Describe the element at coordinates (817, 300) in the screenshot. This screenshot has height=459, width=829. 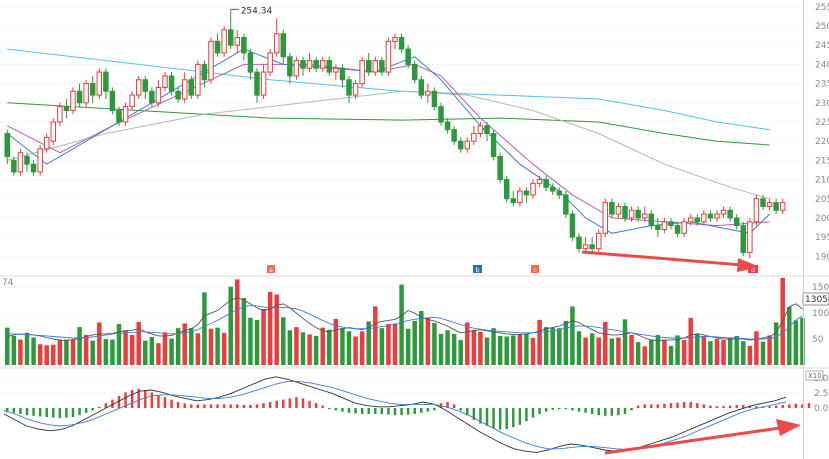
I see `current-volume-label: 130500` at that location.